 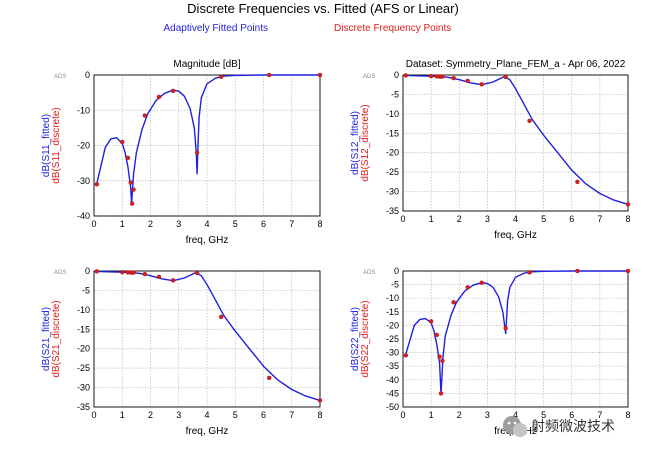 What do you see at coordinates (355, 339) in the screenshot?
I see `y-axis-label-fitted: dB(S22_fitted)` at bounding box center [355, 339].